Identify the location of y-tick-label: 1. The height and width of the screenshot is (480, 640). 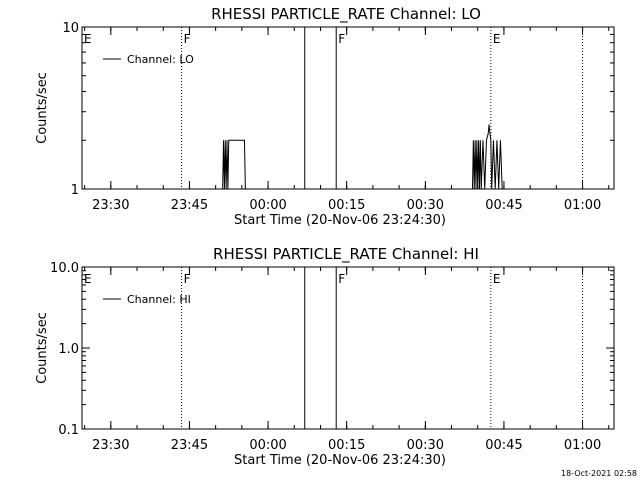
(75, 190).